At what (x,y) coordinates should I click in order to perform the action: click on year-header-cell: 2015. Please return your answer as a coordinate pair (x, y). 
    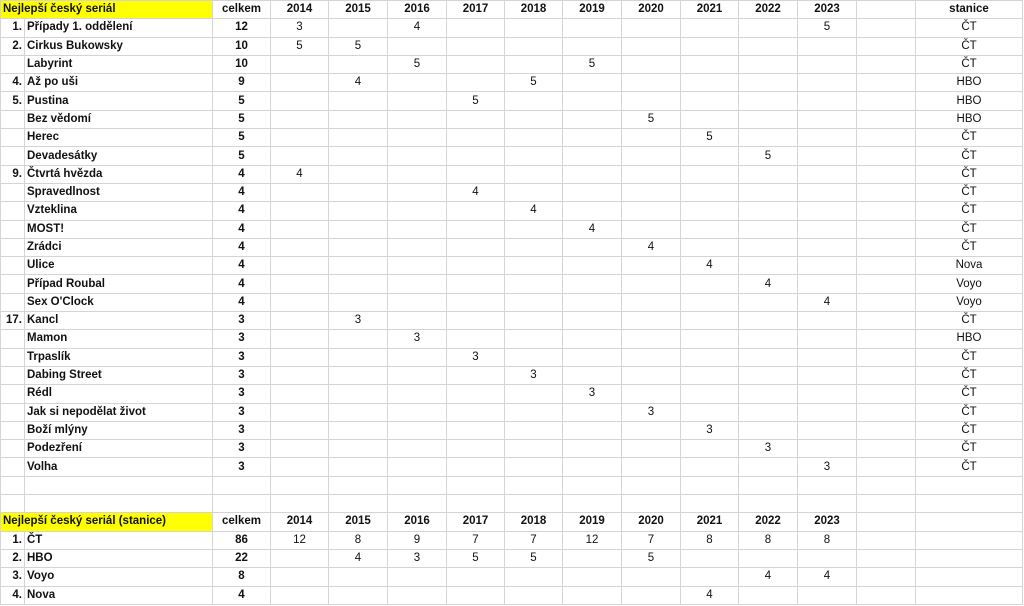
    Looking at the image, I should click on (358, 522).